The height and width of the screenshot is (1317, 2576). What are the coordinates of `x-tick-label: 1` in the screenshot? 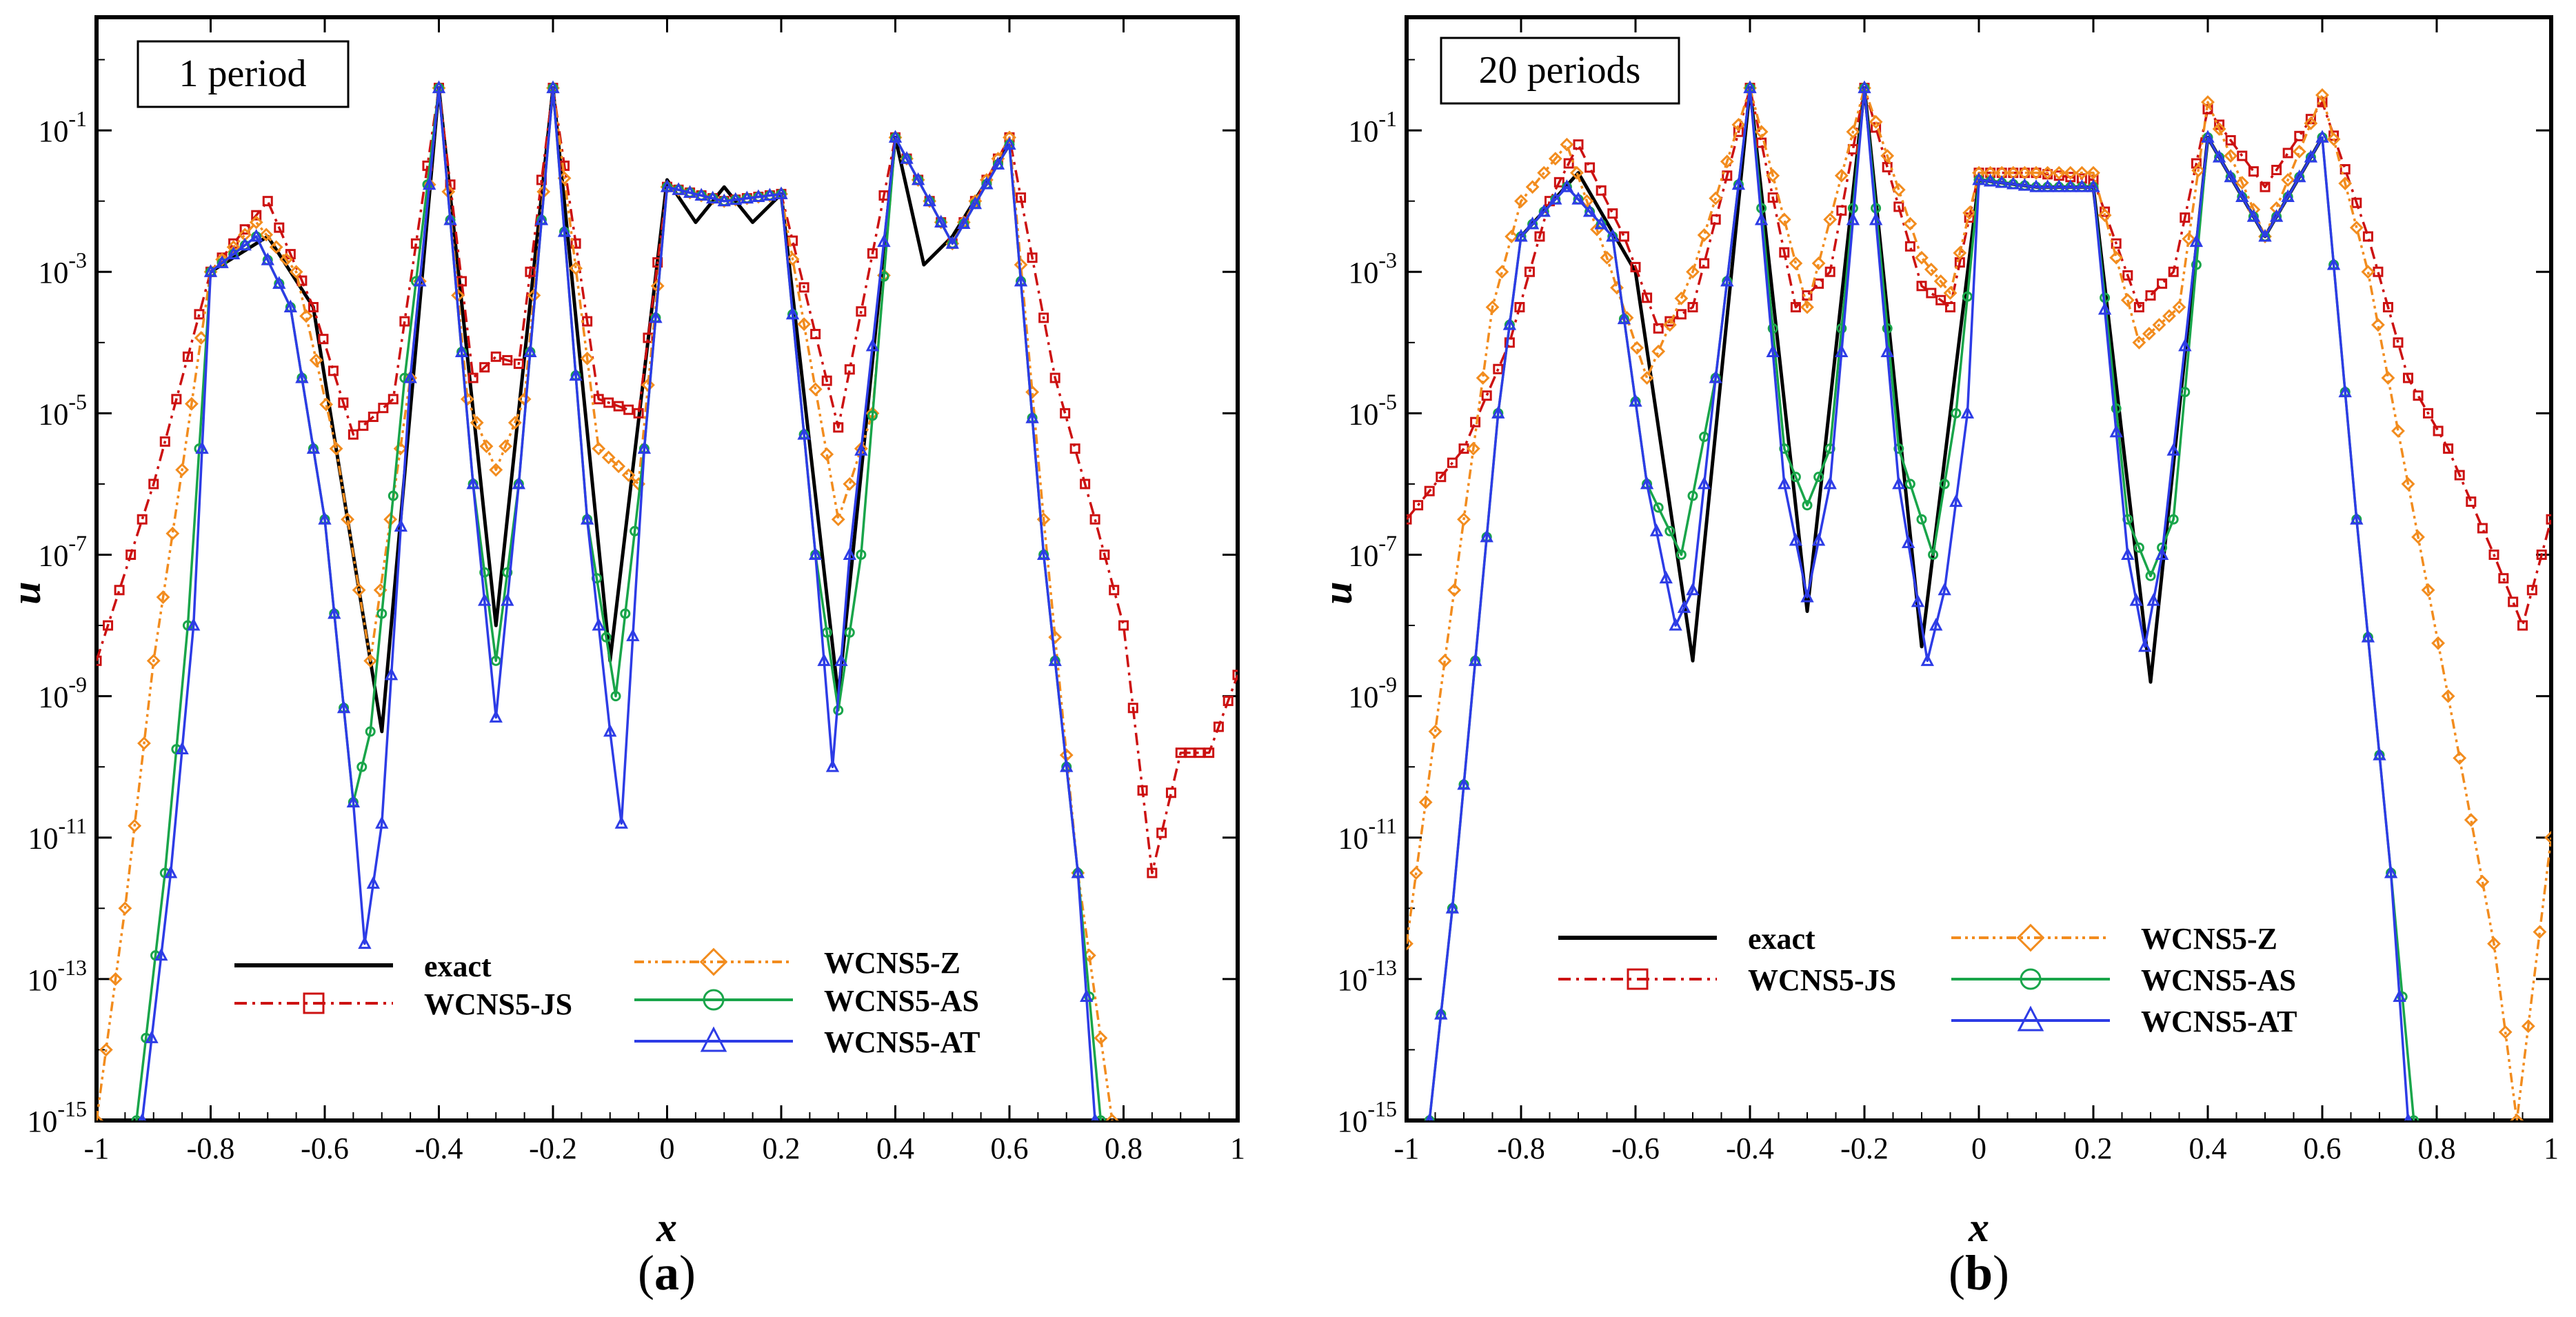 It's located at (1237, 1148).